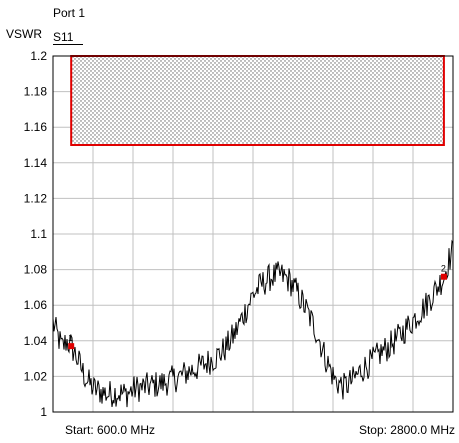 The height and width of the screenshot is (443, 459). What do you see at coordinates (36, 92) in the screenshot?
I see `y-tick-label: 1.18` at bounding box center [36, 92].